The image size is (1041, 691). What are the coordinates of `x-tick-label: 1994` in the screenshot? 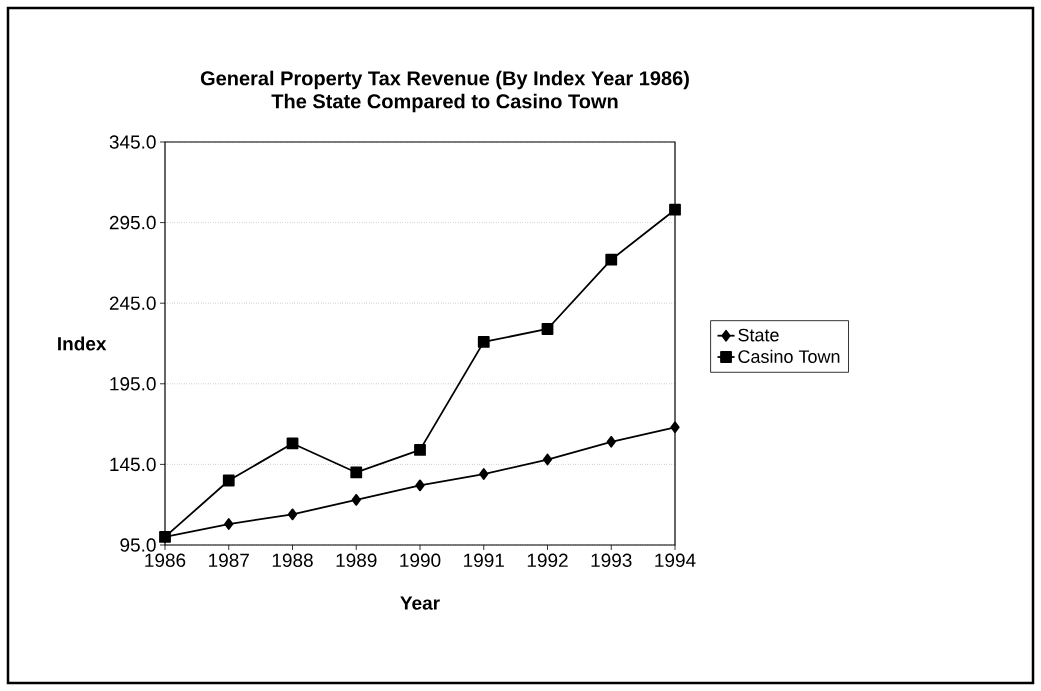 It's located at (675, 560).